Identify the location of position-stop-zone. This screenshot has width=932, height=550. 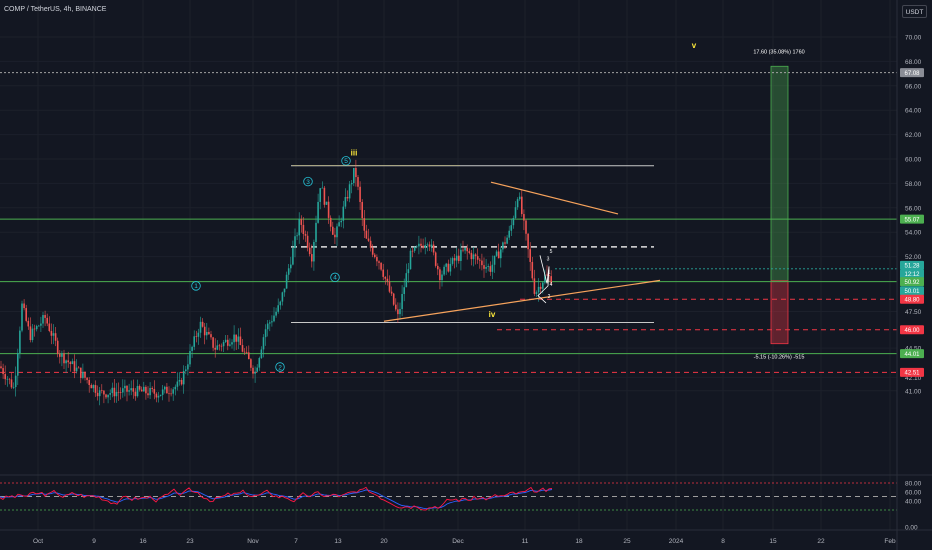
(779, 312).